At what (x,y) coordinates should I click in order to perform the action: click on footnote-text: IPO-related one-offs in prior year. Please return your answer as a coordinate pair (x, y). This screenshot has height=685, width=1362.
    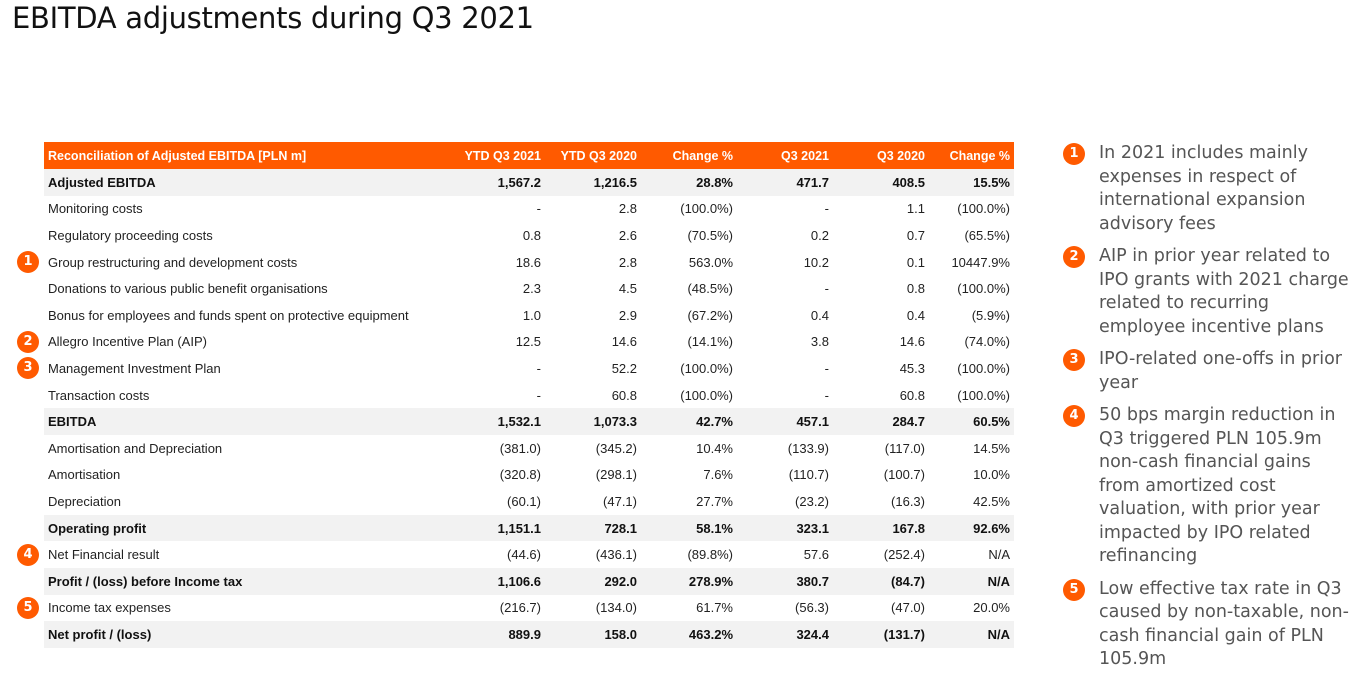
    Looking at the image, I should click on (1220, 371).